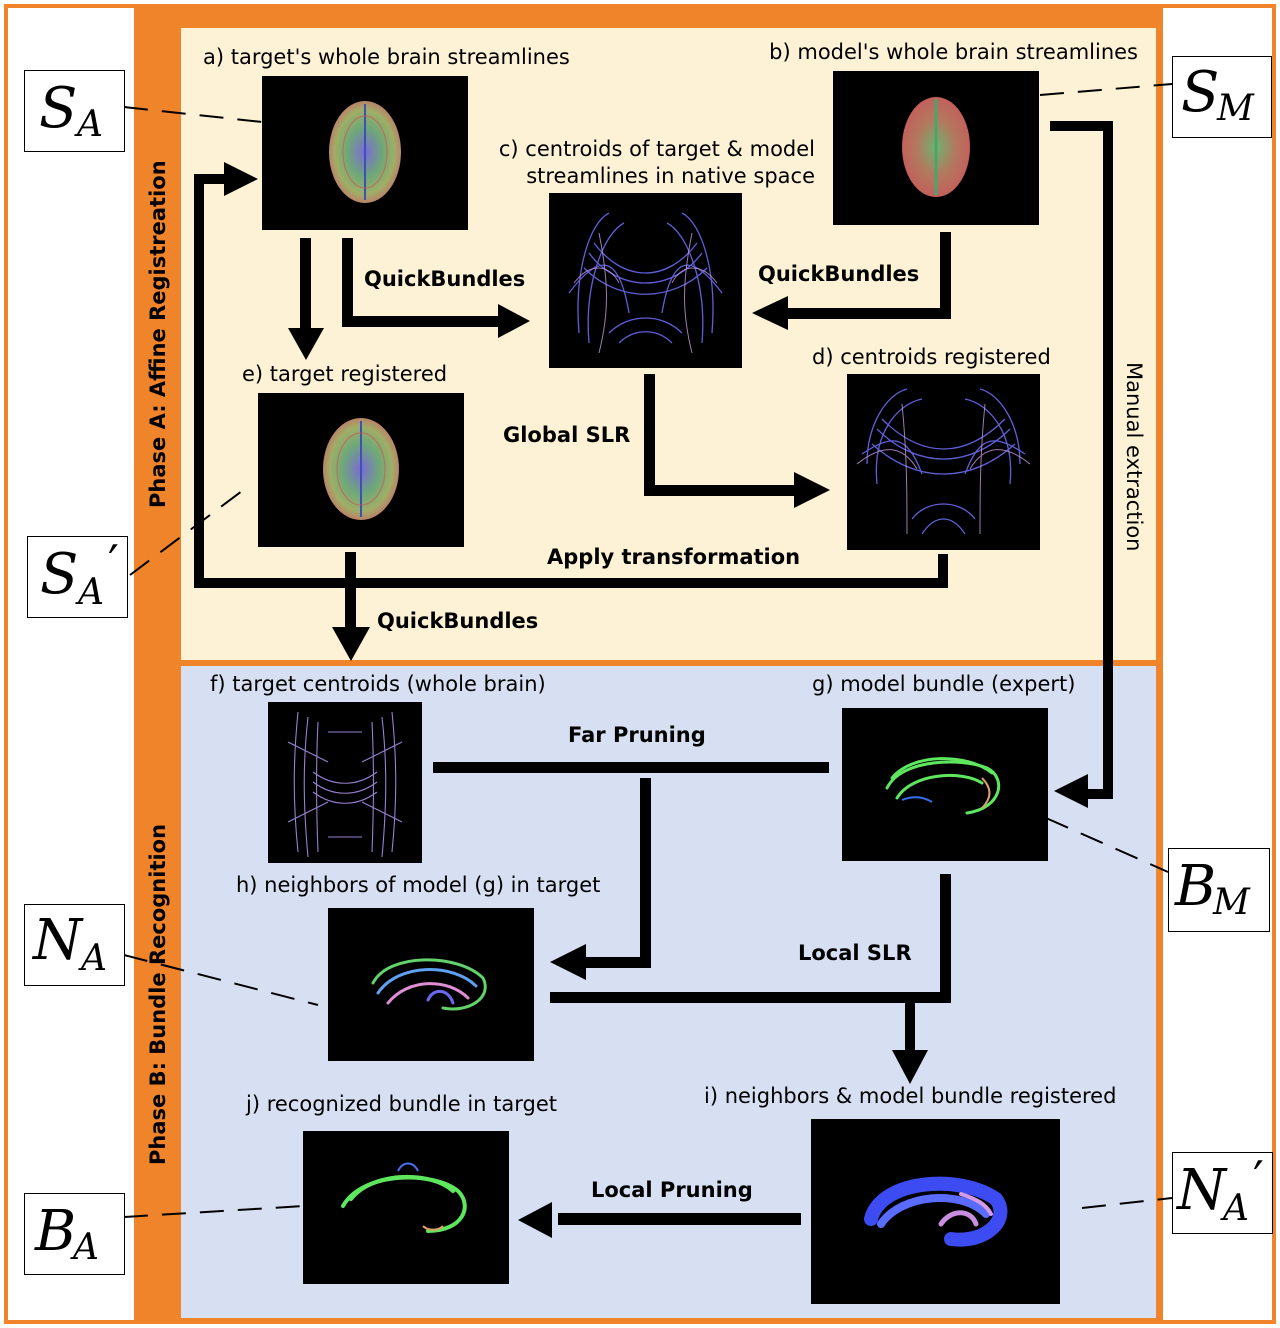 The width and height of the screenshot is (1280, 1328). I want to click on image-target-registered, so click(361, 470).